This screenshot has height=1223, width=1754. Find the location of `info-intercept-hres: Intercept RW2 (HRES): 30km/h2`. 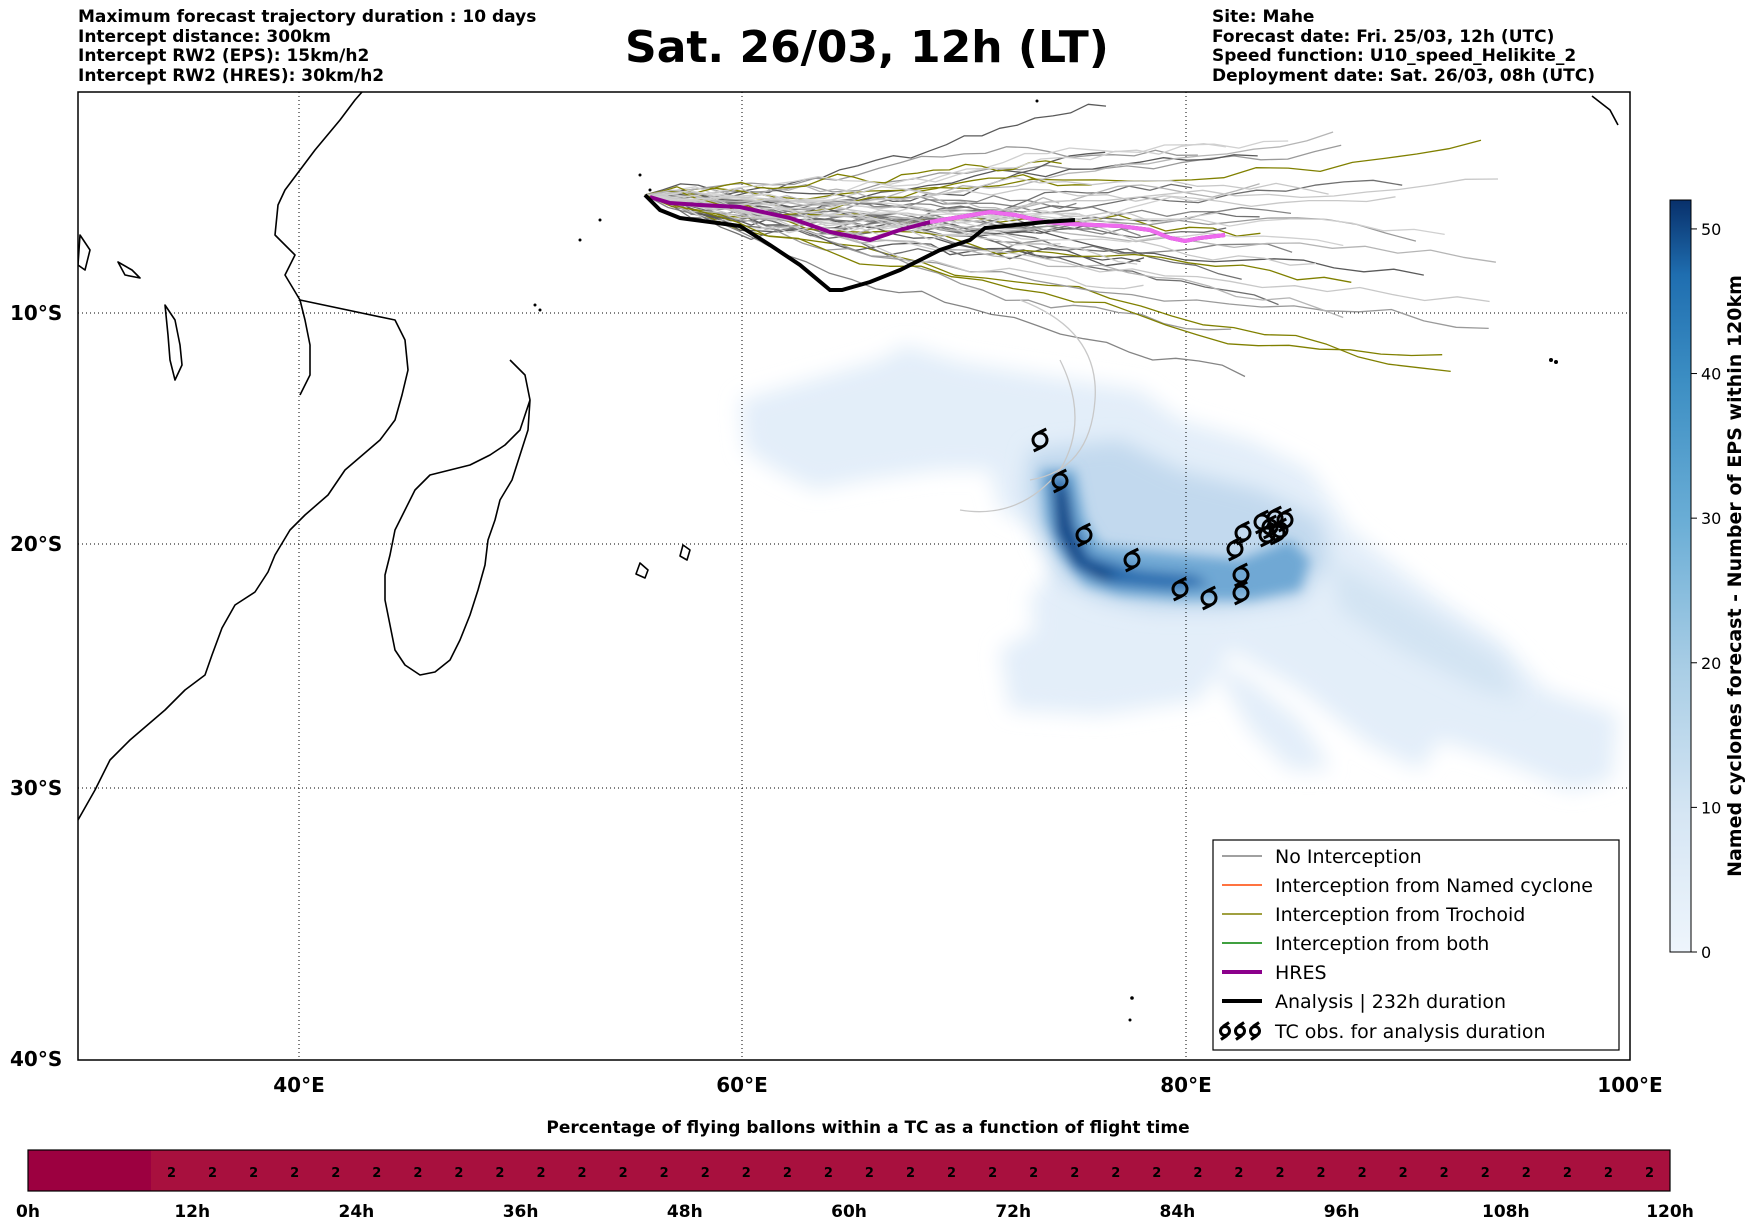

info-intercept-hres: Intercept RW2 (HRES): 30km/h2 is located at coordinates (231, 75).